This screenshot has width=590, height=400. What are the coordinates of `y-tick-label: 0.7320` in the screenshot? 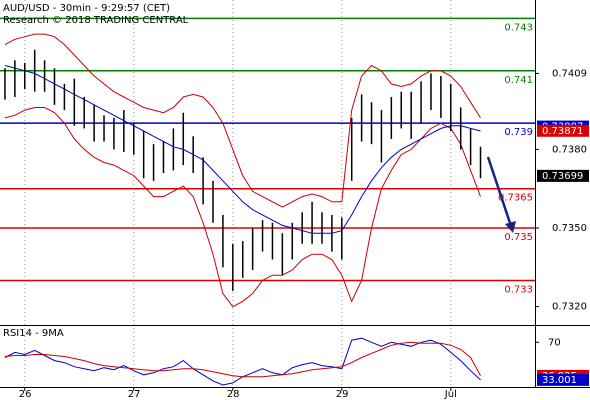 It's located at (569, 307).